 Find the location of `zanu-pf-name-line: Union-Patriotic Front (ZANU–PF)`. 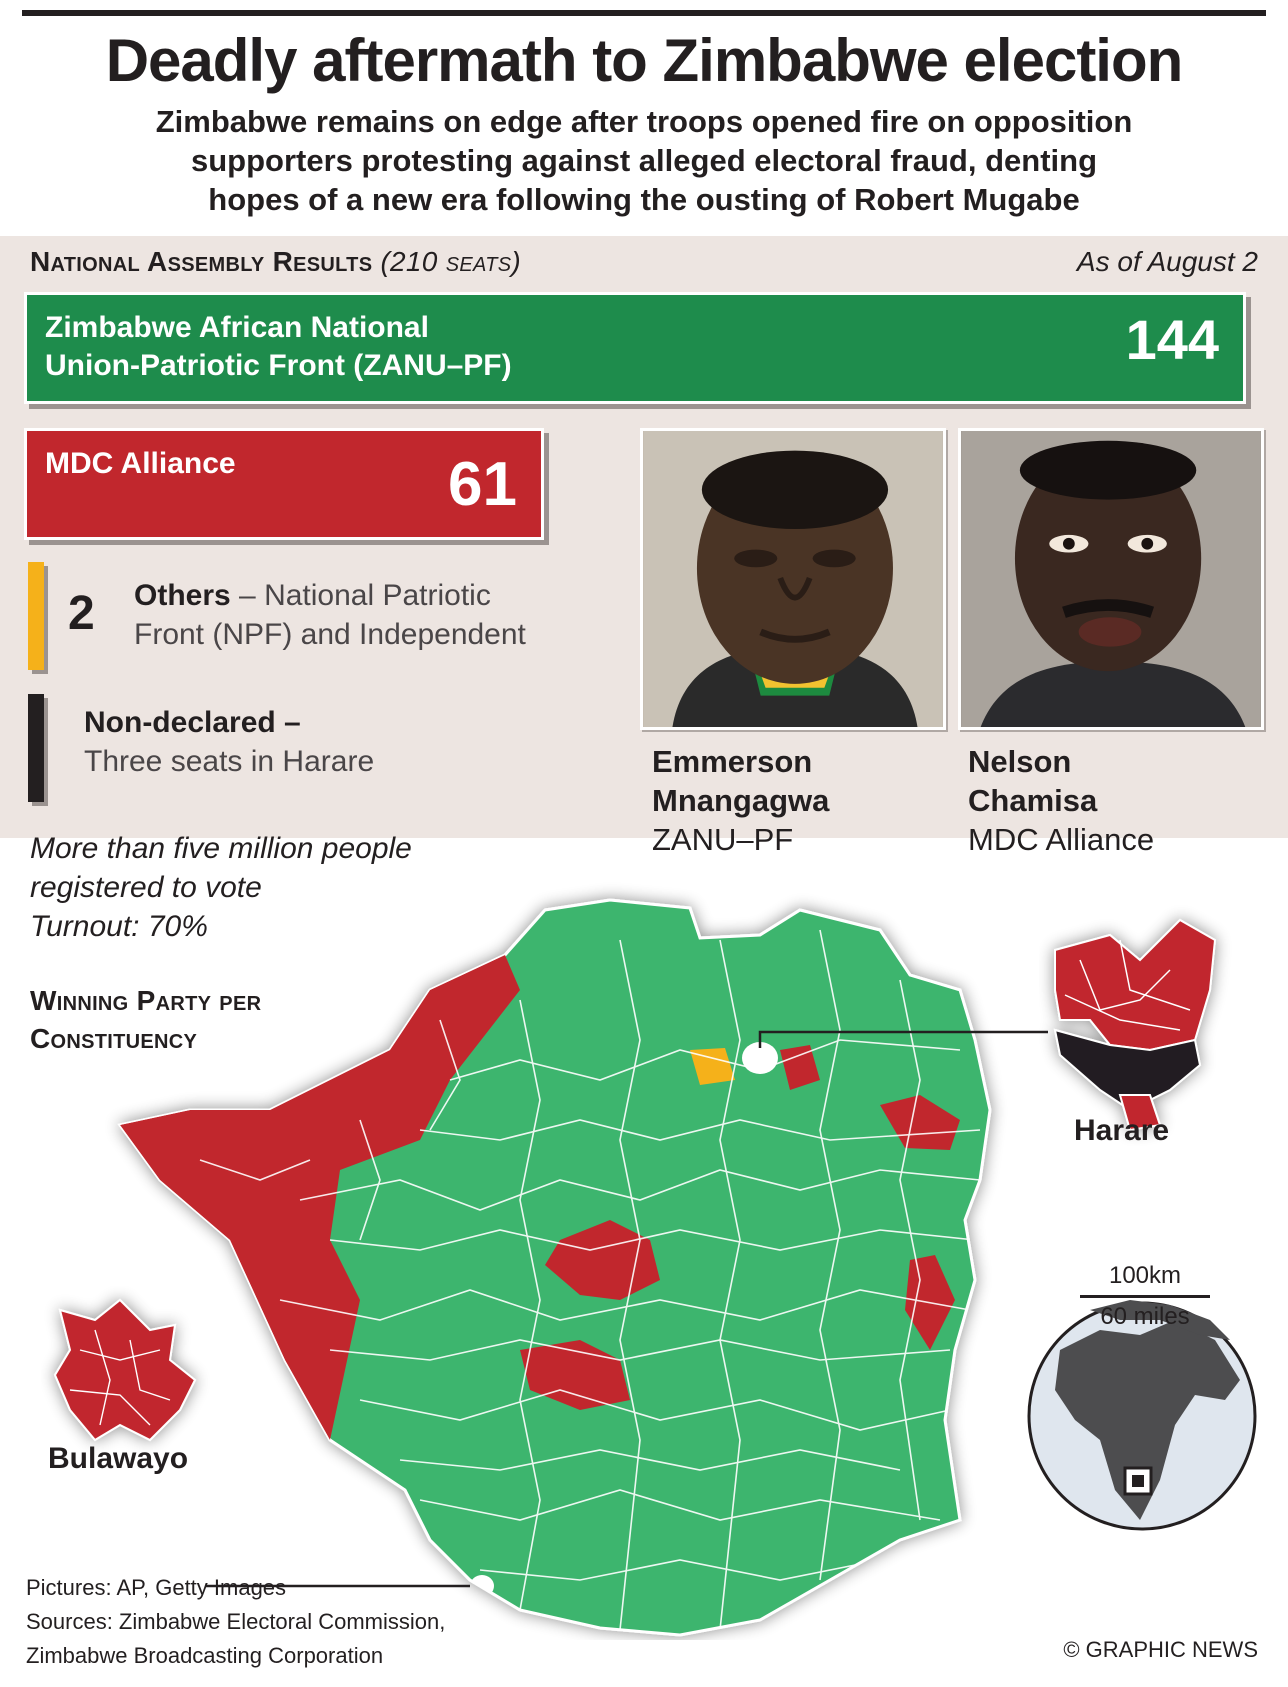

zanu-pf-name-line: Union-Patriotic Front (ZANU–PF) is located at coordinates (278, 365).